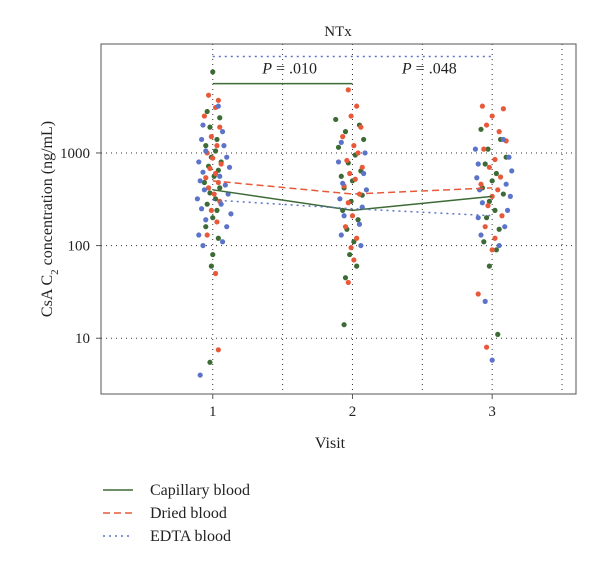  I want to click on x-tick-label: 3, so click(492, 412).